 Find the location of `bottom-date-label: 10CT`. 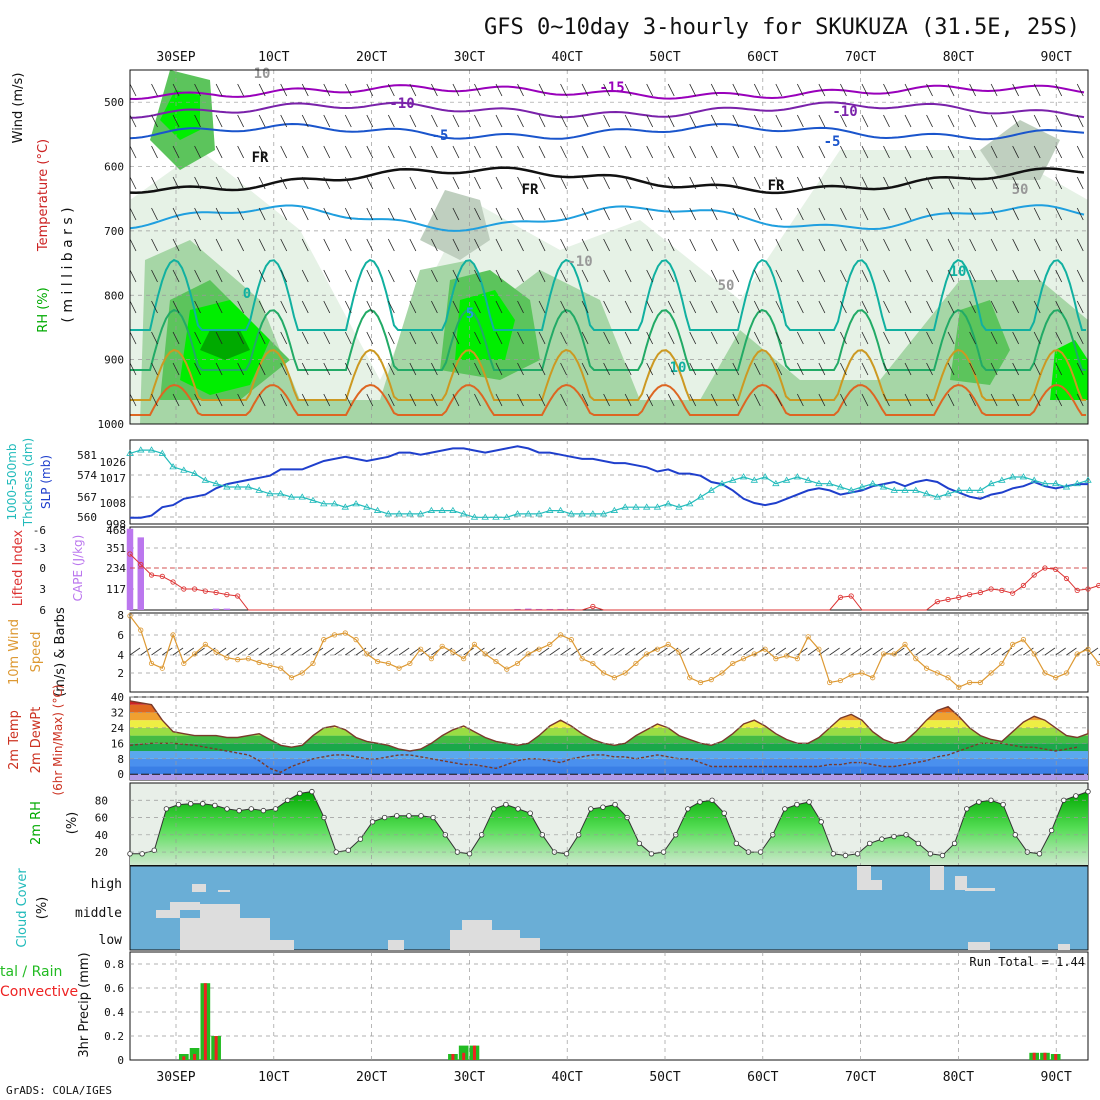

bottom-date-label: 10CT is located at coordinates (273, 1077).